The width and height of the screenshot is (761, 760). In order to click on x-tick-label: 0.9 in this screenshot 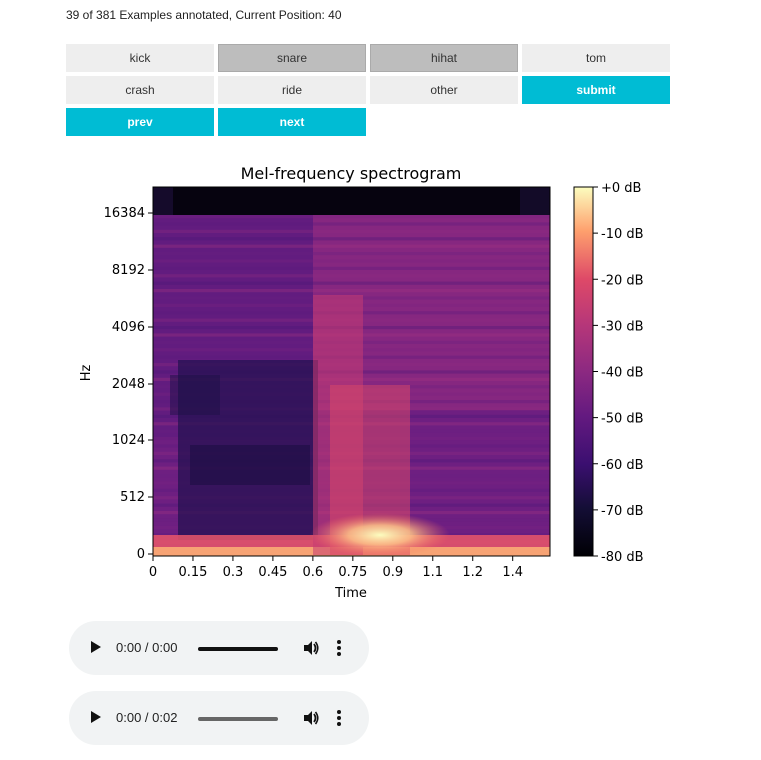, I will do `click(392, 572)`.